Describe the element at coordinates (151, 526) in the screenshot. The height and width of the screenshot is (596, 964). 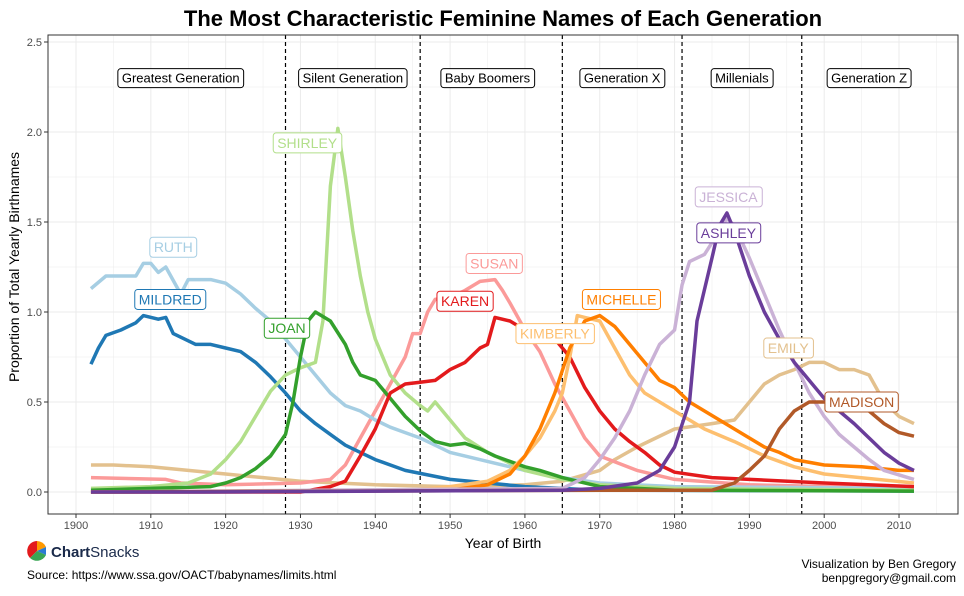
I see `x-tick-label: 1910` at that location.